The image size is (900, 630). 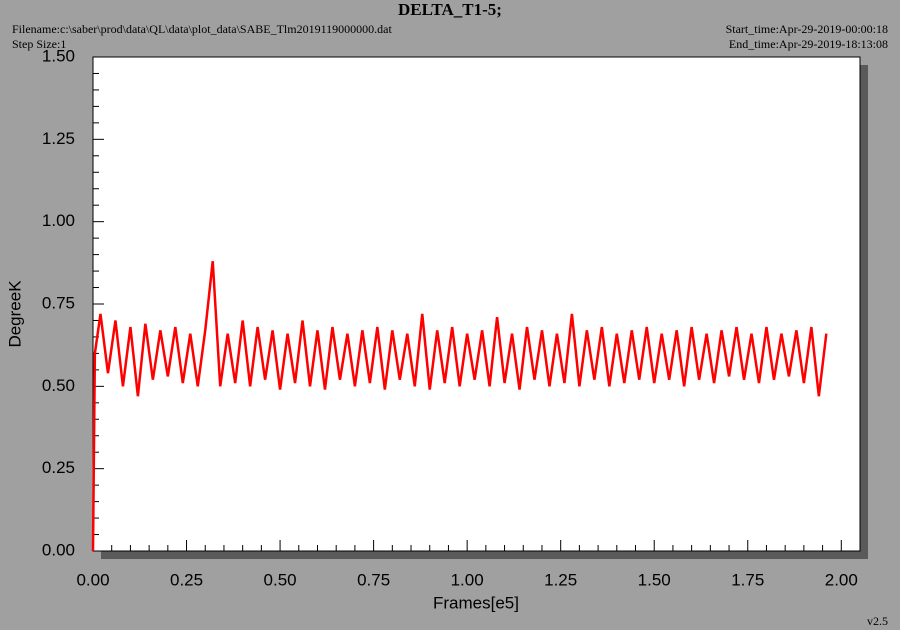 What do you see at coordinates (476, 602) in the screenshot?
I see `x-axis-label: Frames[e5]` at bounding box center [476, 602].